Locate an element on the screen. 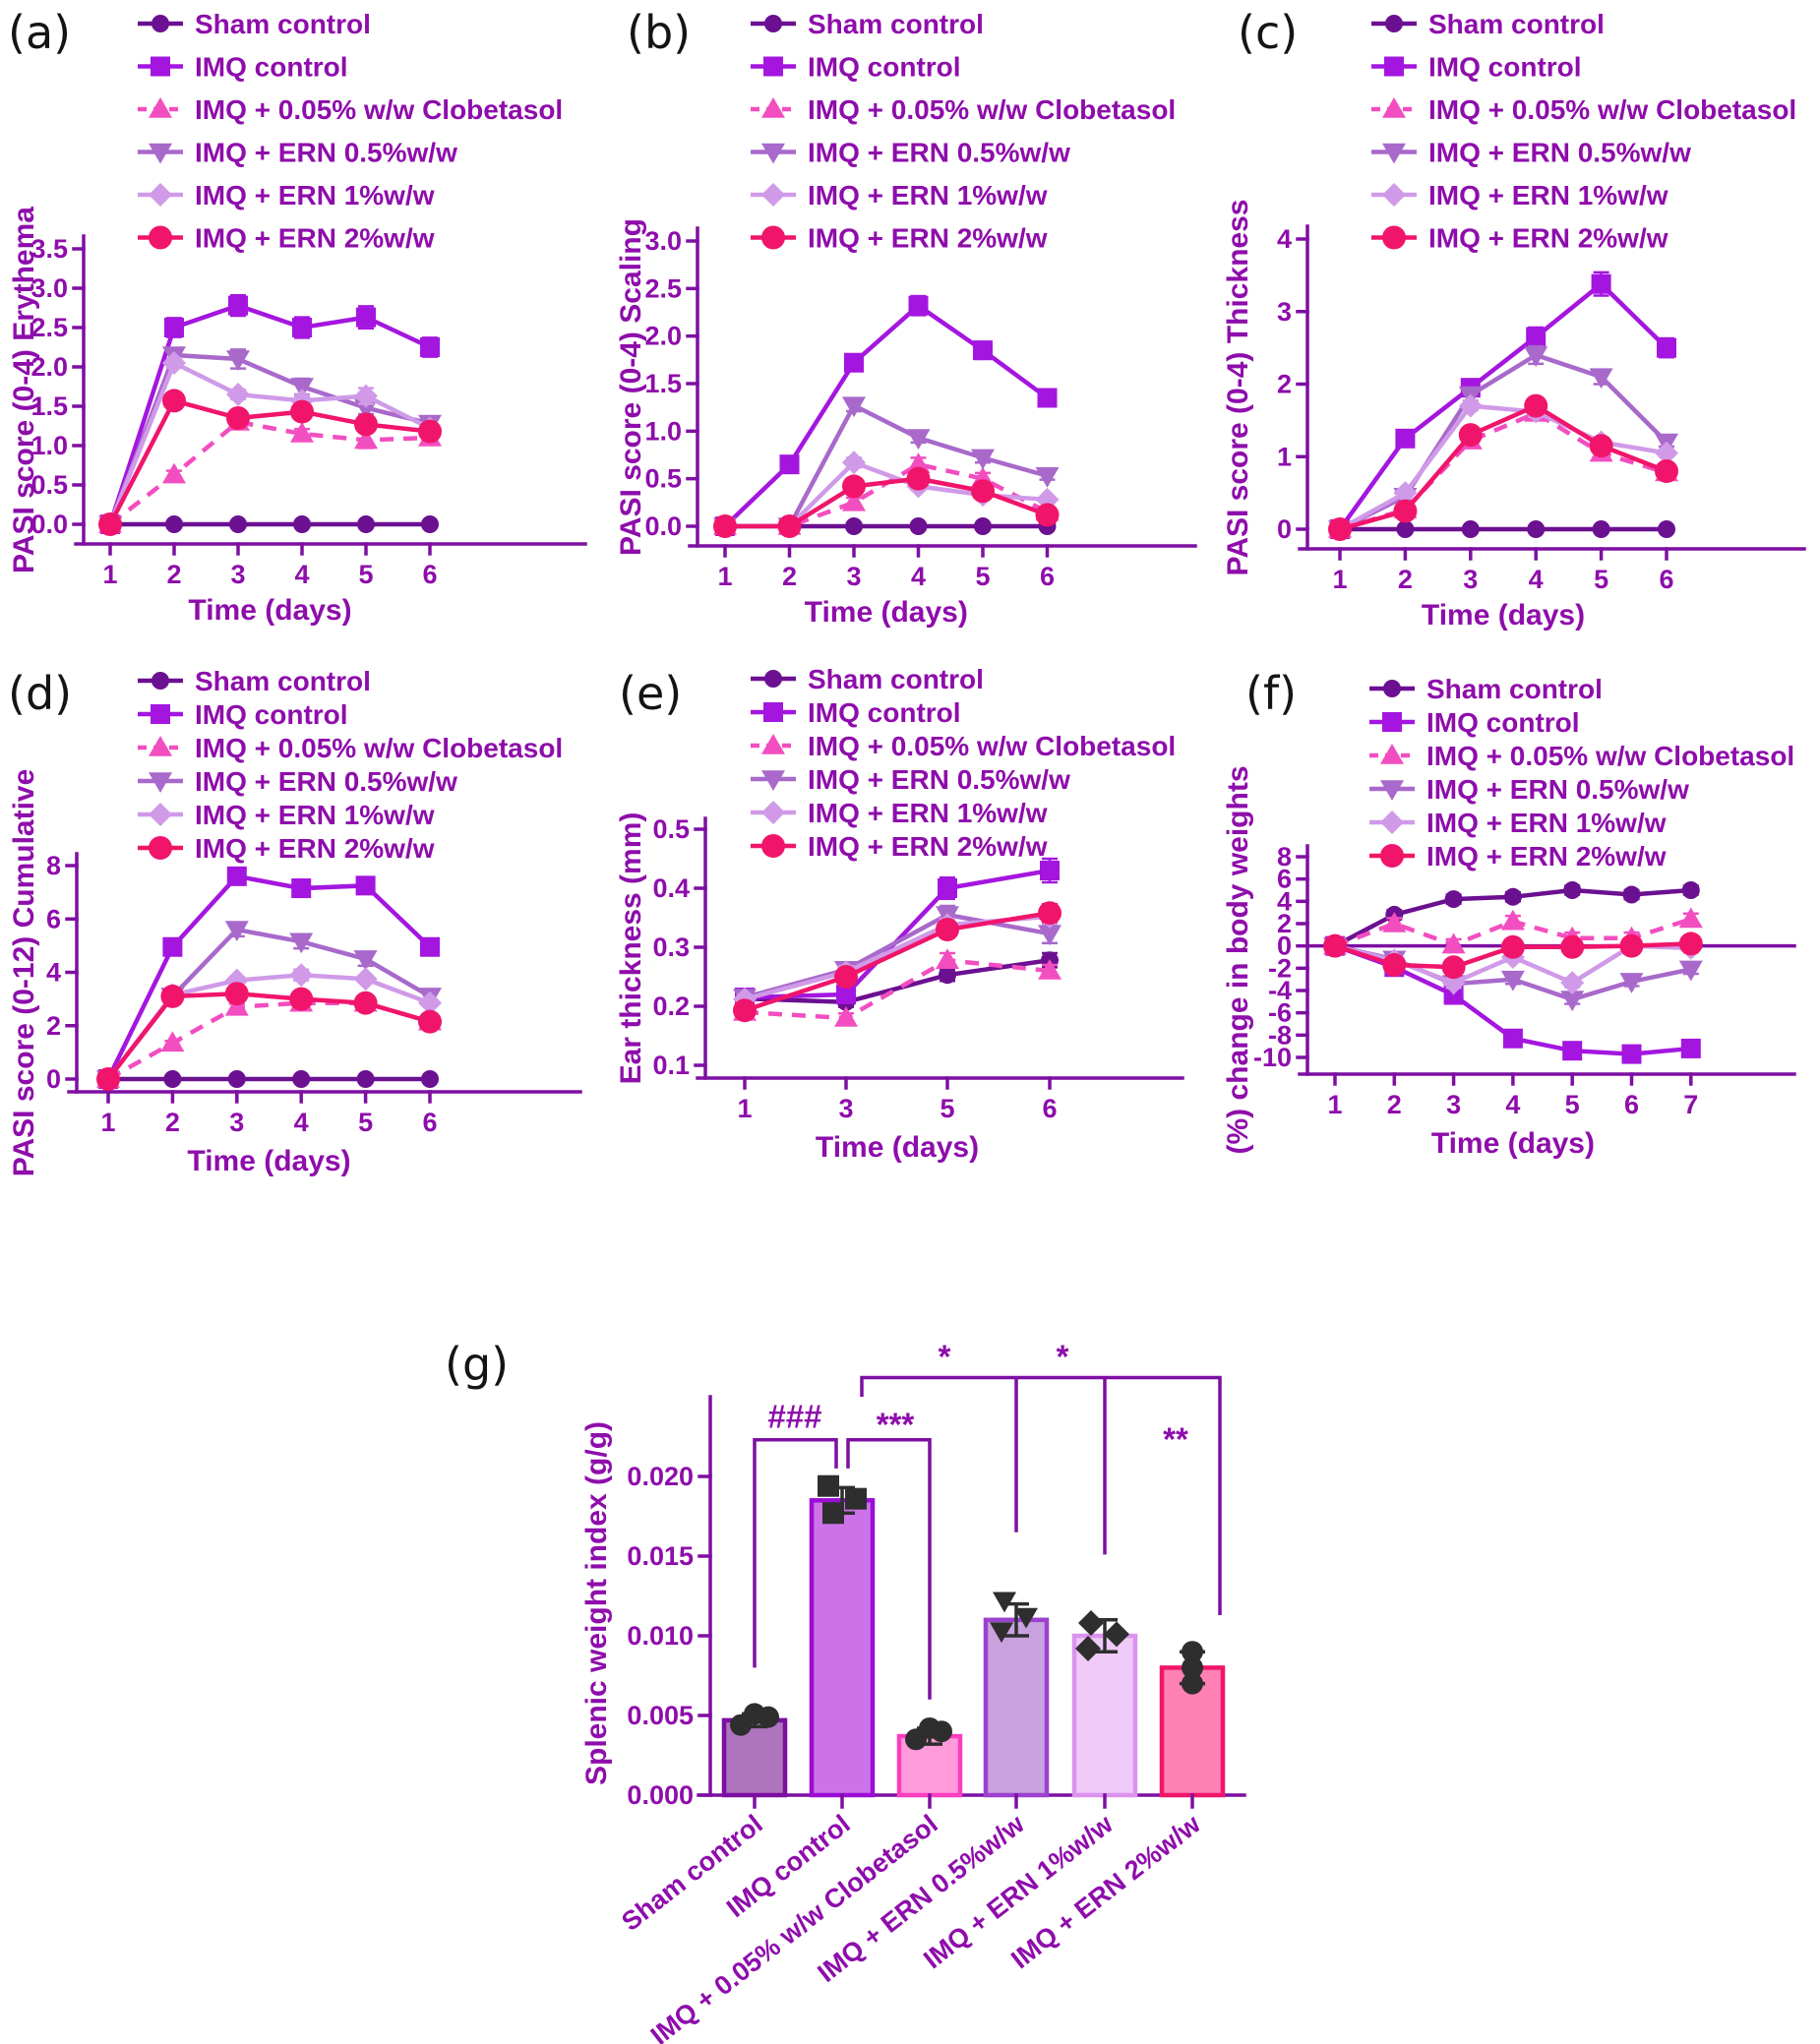 This screenshot has height=2044, width=1820. svg-text: 2.5 is located at coordinates (49, 327).